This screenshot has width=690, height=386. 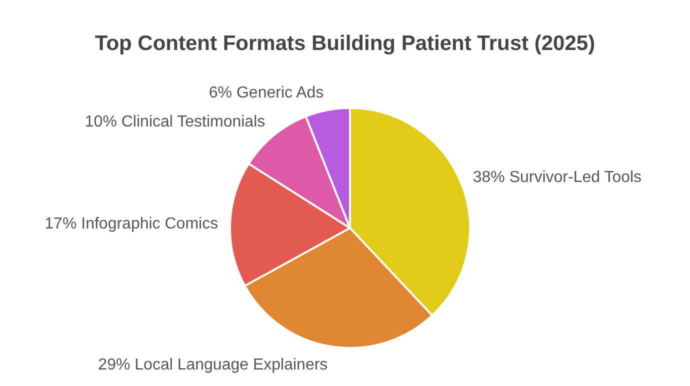 What do you see at coordinates (345, 43) in the screenshot?
I see `chart-title: Top Content Formats Building Patient Trust (2025)` at bounding box center [345, 43].